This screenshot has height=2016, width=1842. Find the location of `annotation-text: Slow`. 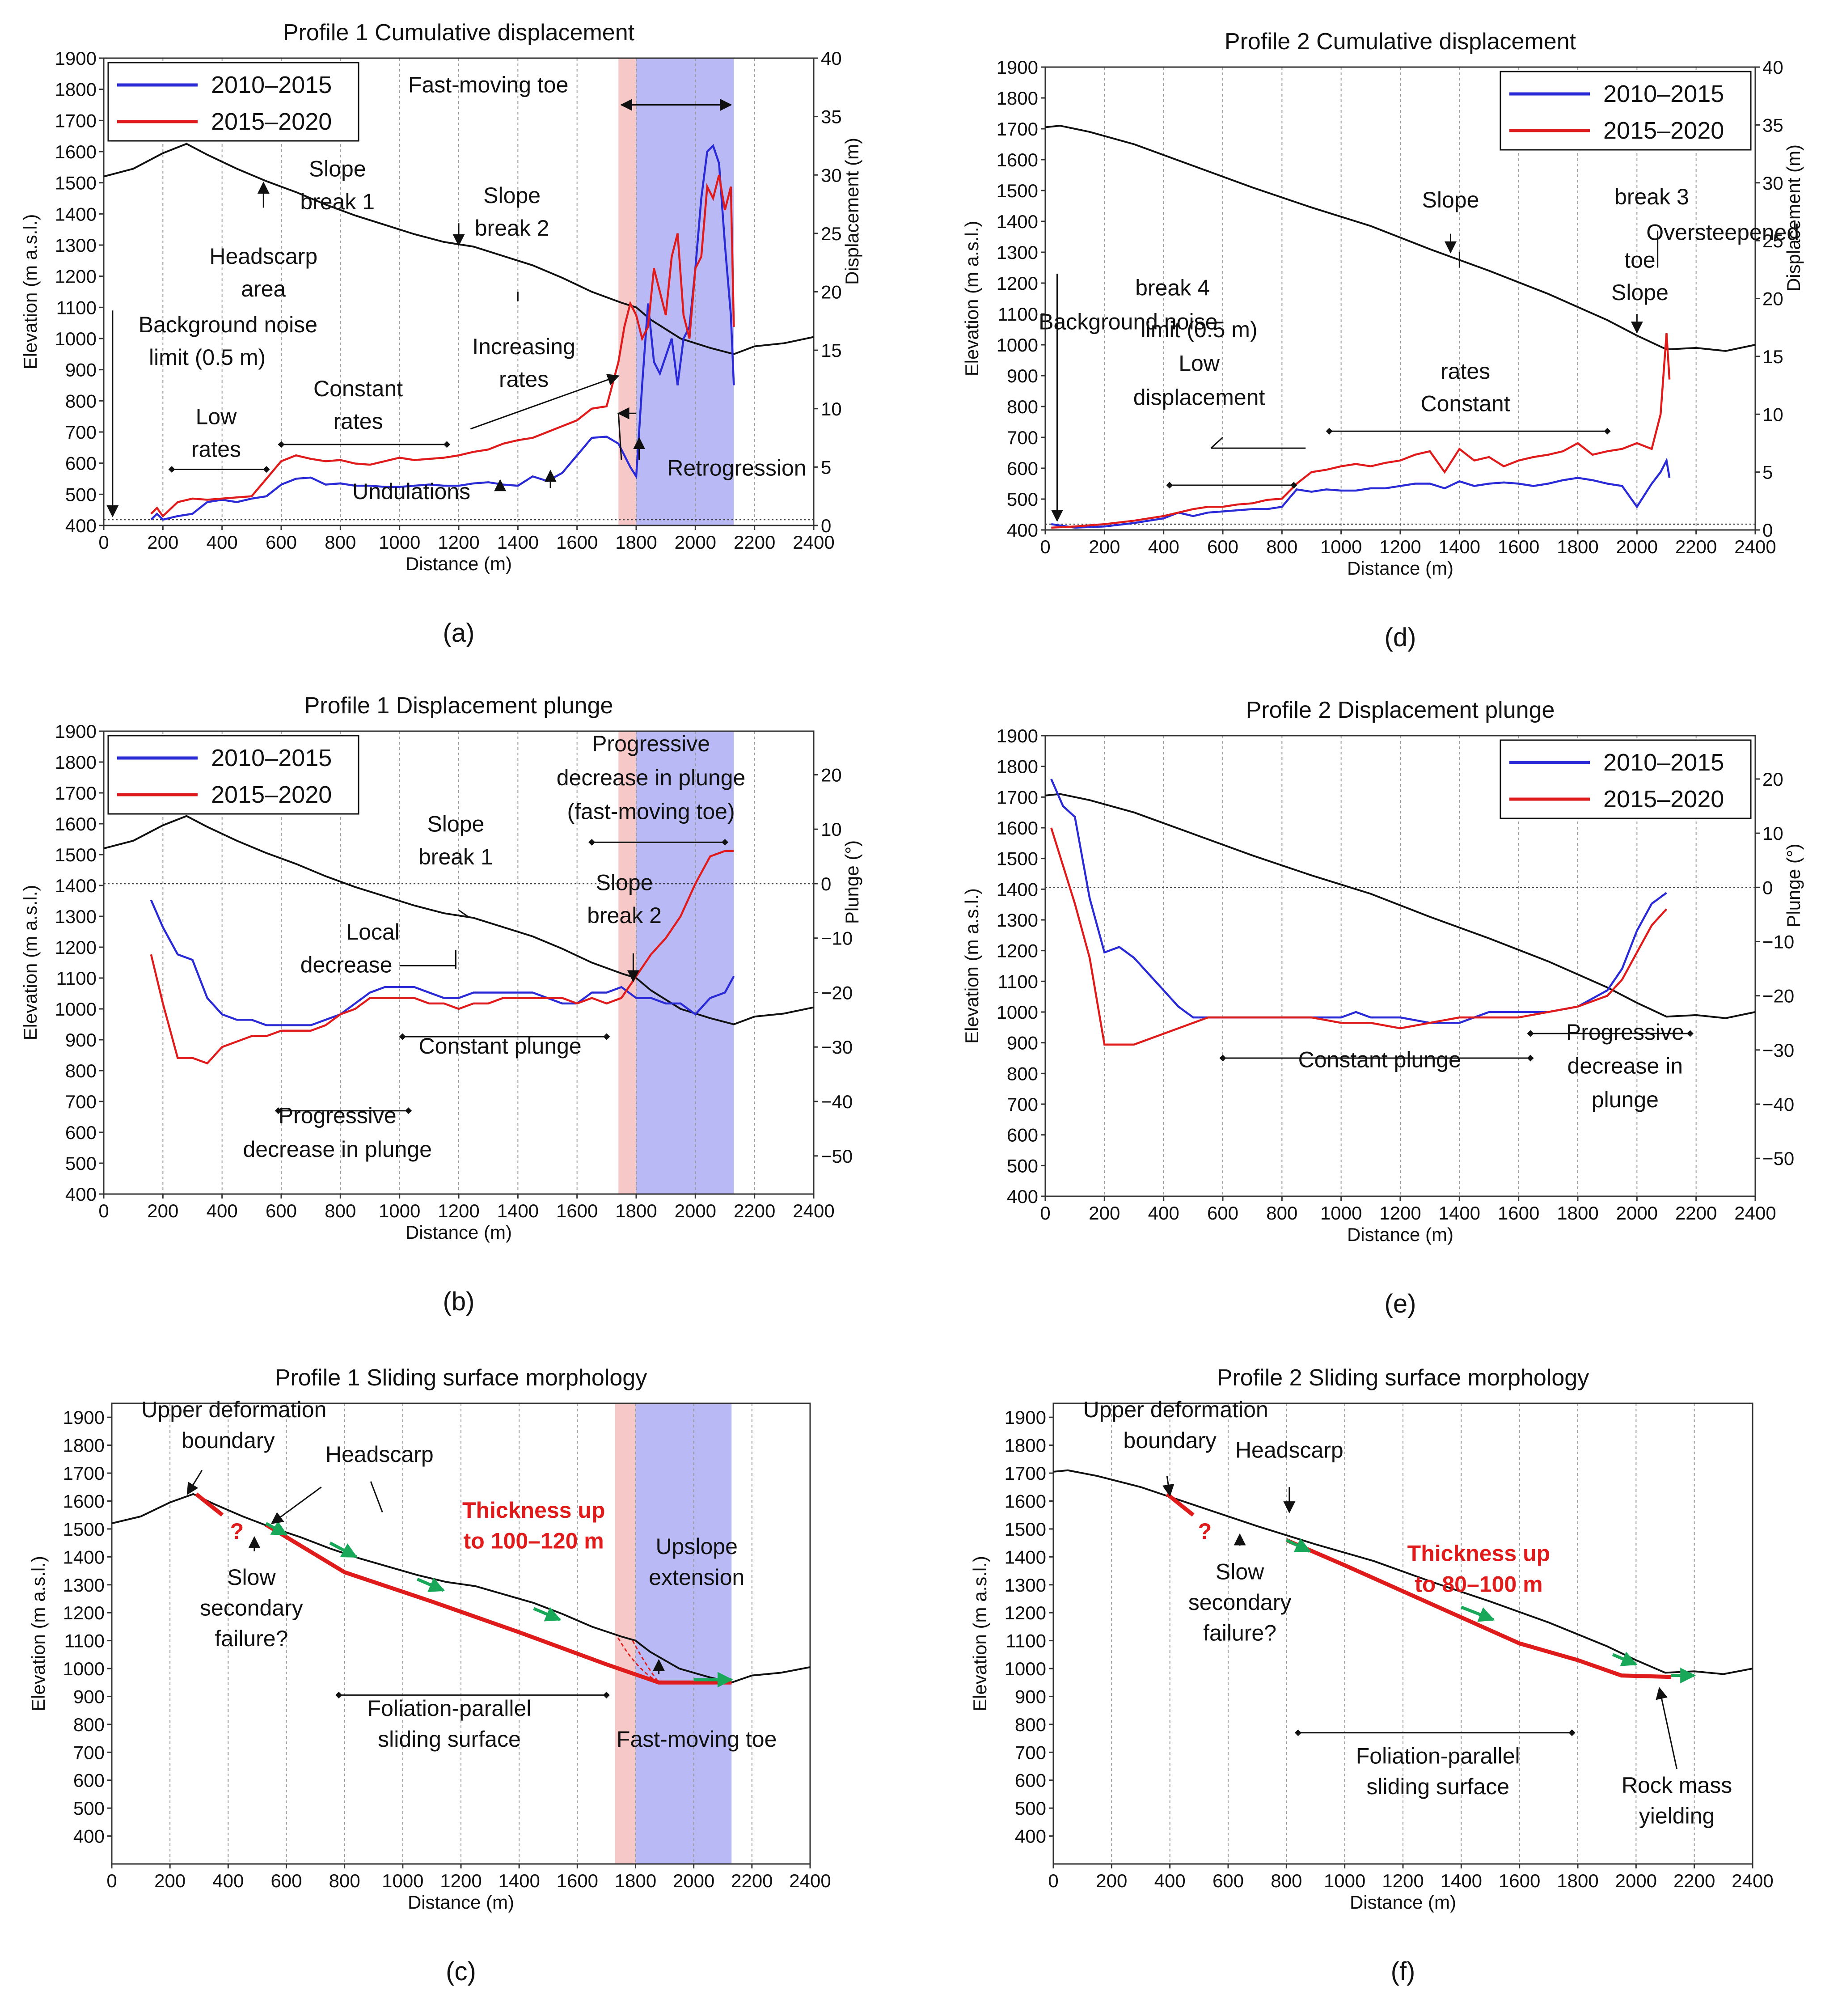

annotation-text: Slow is located at coordinates (1240, 1572).